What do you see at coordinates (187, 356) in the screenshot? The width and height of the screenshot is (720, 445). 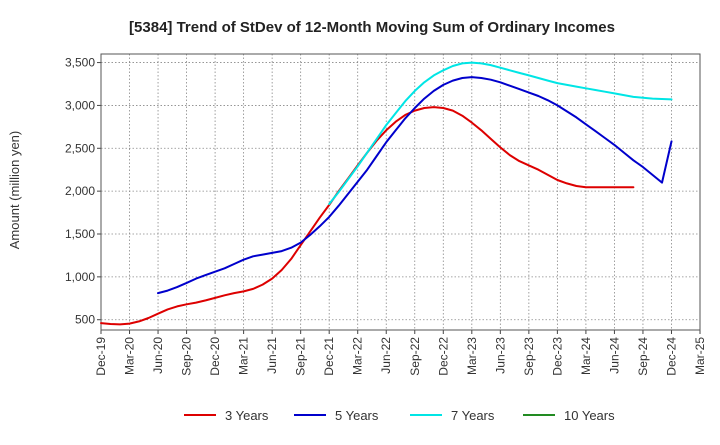 I see `x-tick-label: Sep-20` at bounding box center [187, 356].